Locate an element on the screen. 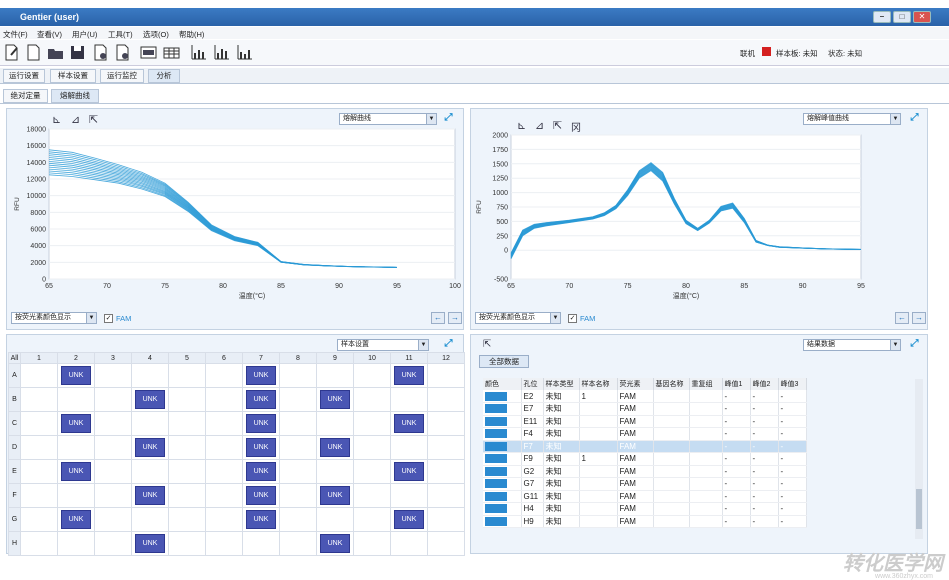  plate-col-header: 10 is located at coordinates (372, 358).